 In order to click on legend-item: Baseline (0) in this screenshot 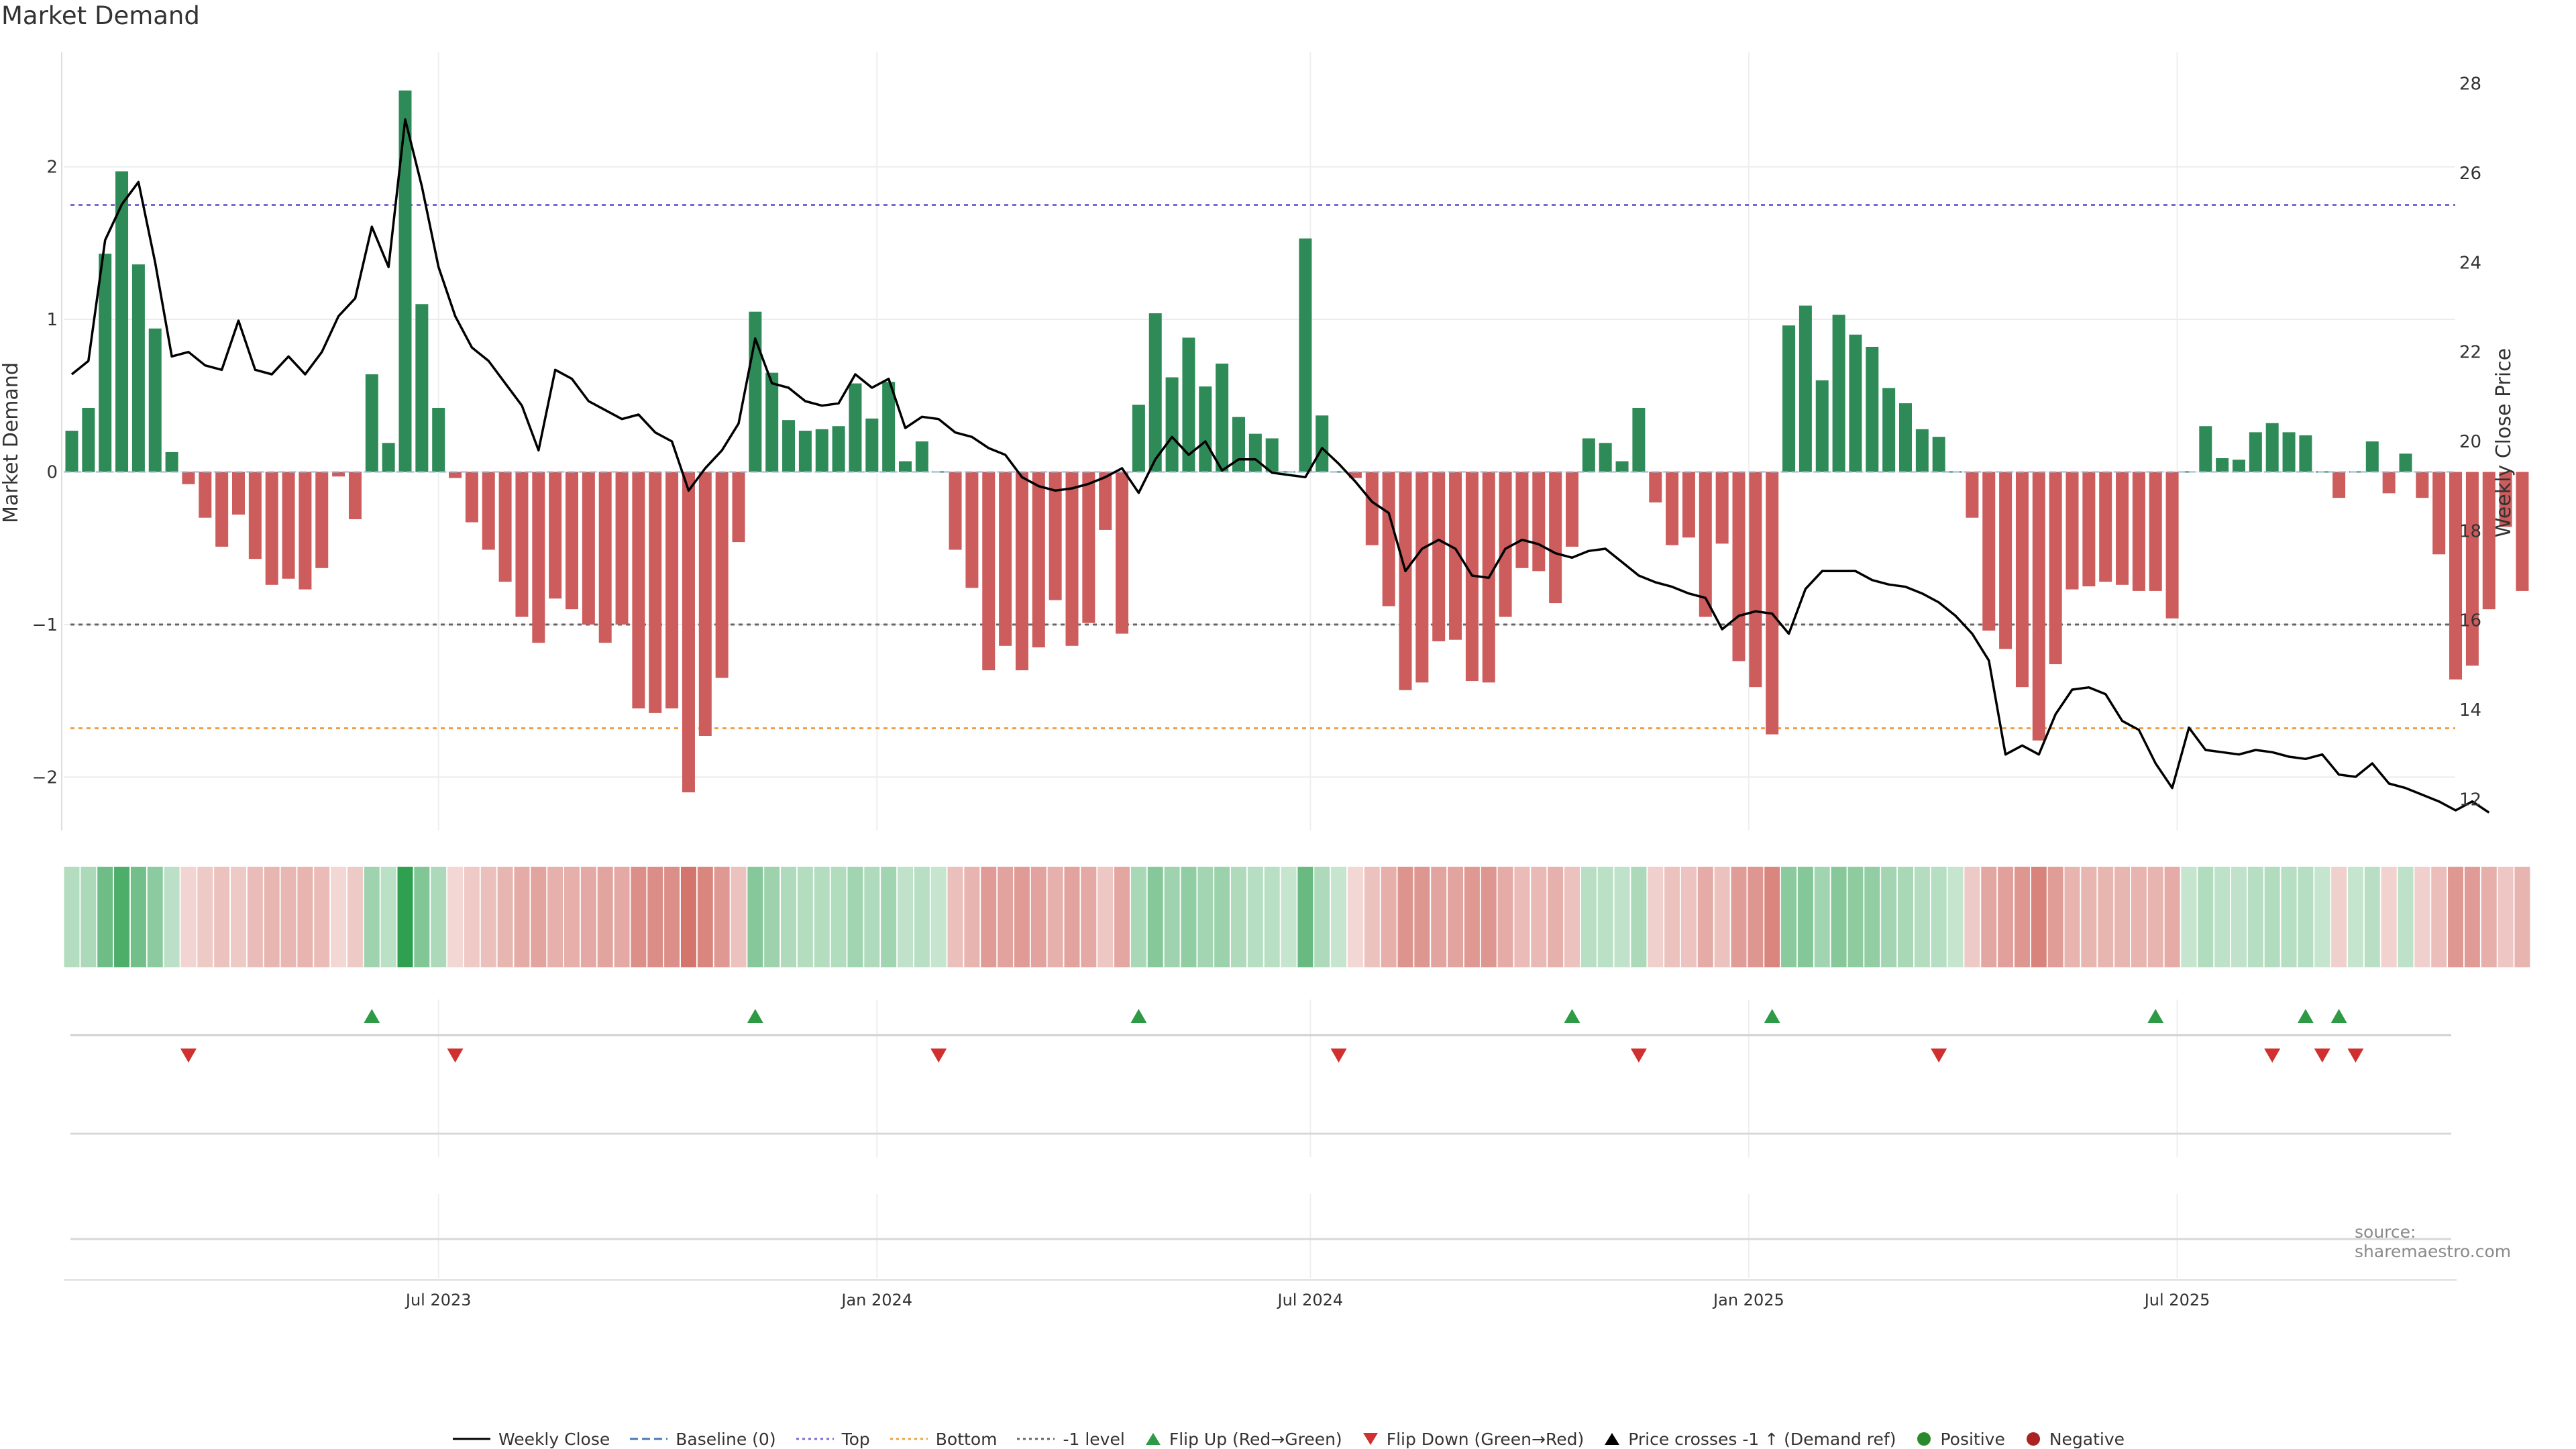, I will do `click(702, 1439)`.